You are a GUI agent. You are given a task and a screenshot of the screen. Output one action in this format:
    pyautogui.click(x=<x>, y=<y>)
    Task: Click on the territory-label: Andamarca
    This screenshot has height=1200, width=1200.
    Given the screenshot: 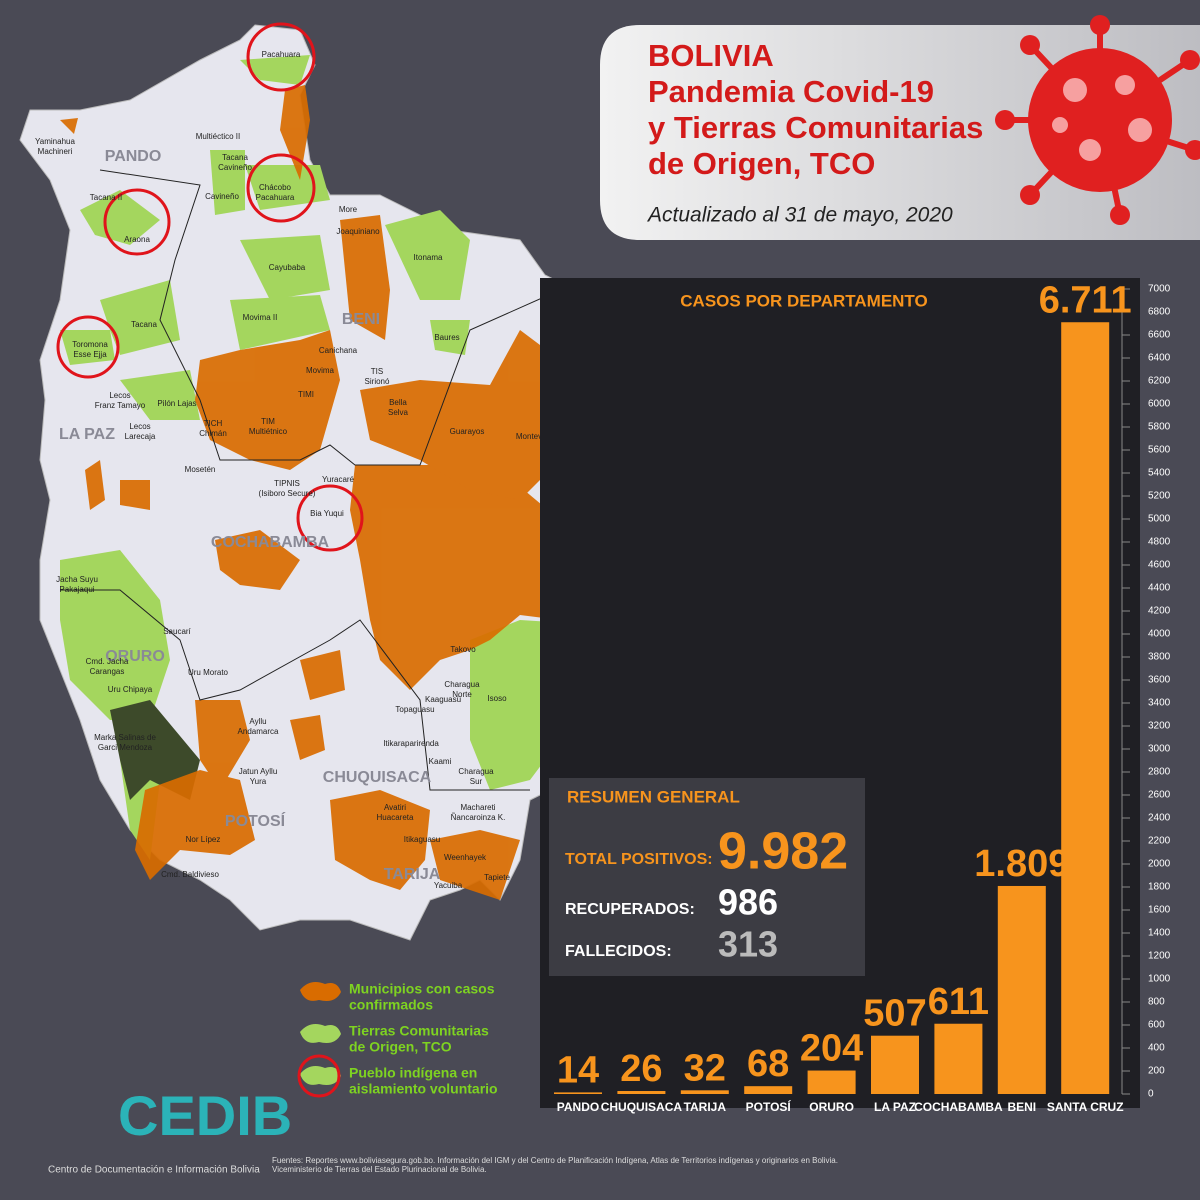 What is the action you would take?
    pyautogui.click(x=258, y=731)
    